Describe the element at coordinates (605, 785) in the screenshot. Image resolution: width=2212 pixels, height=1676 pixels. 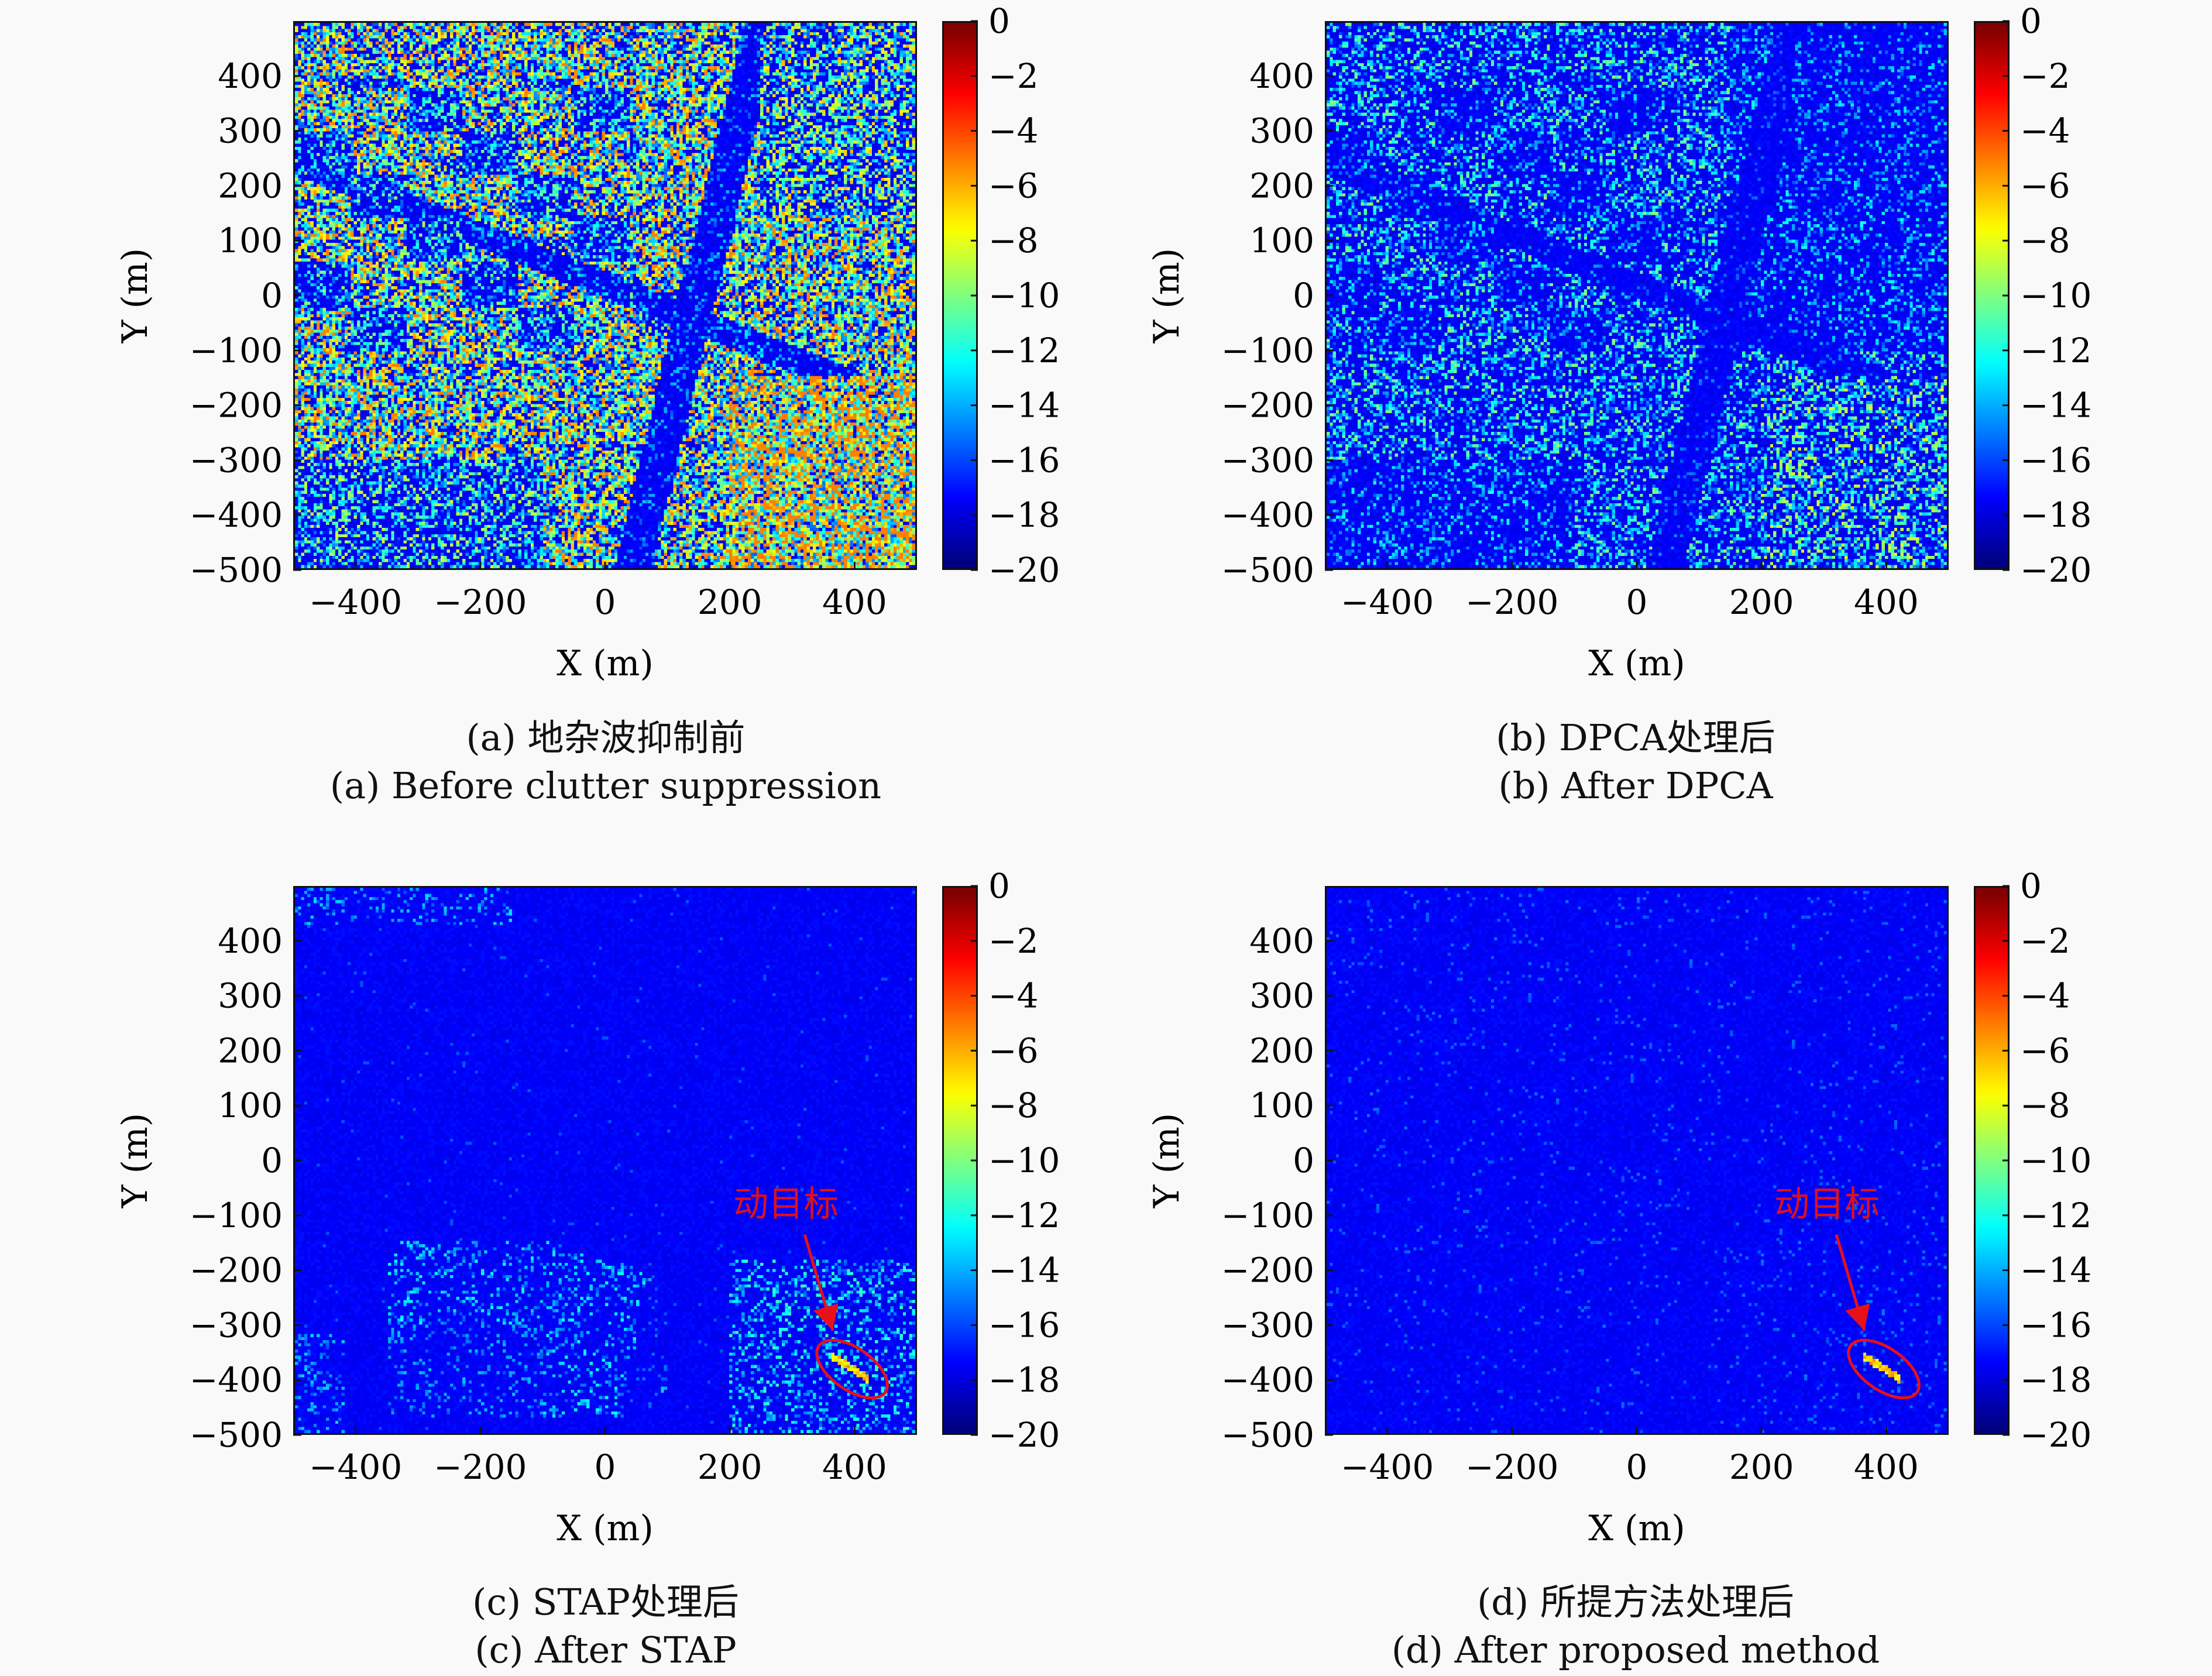
I see `caption-a-en: (a) Before clutter suppression` at that location.